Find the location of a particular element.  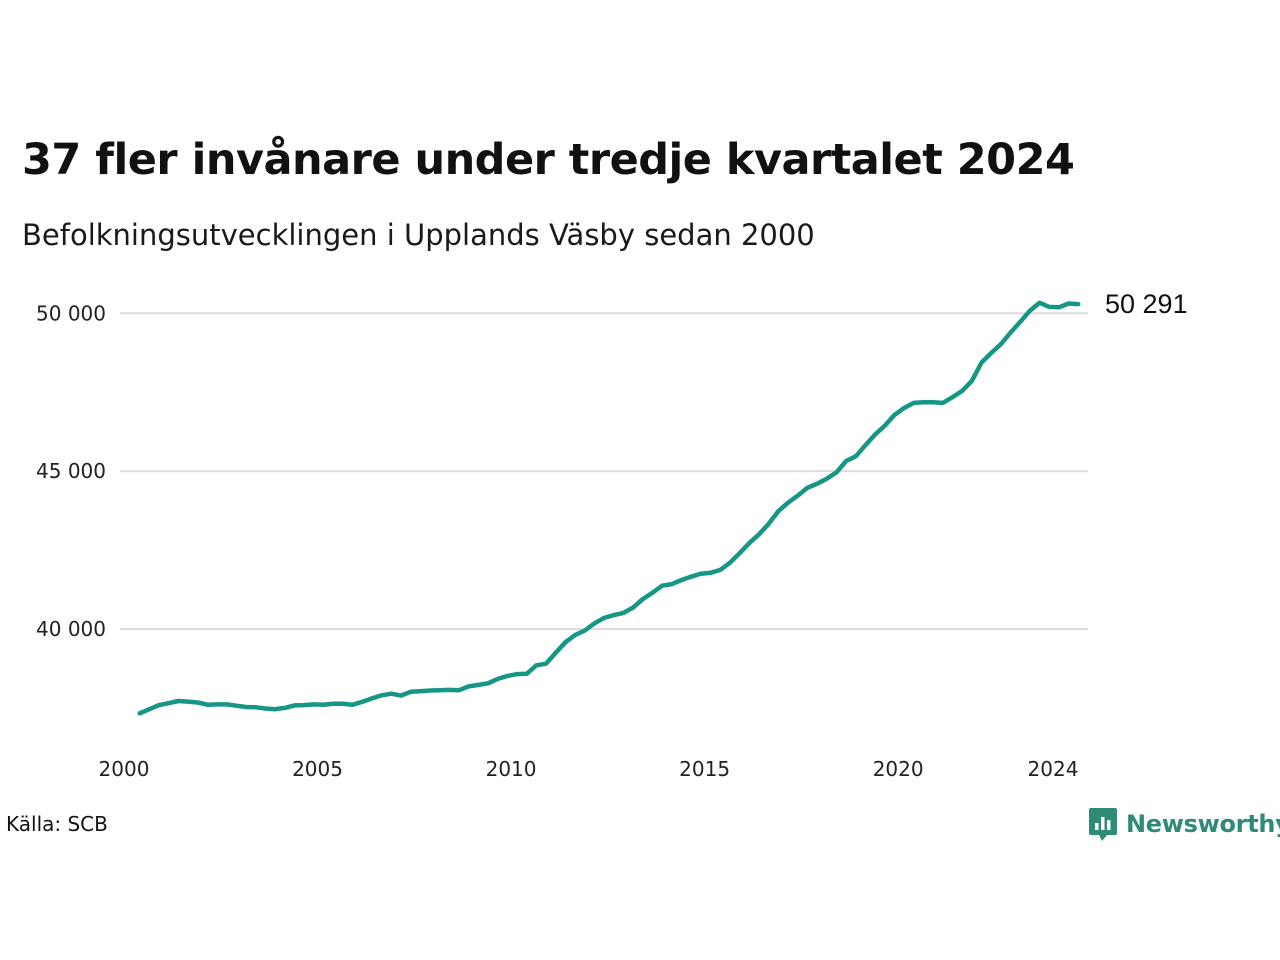

y-tick-label: 40 000 is located at coordinates (71, 629).